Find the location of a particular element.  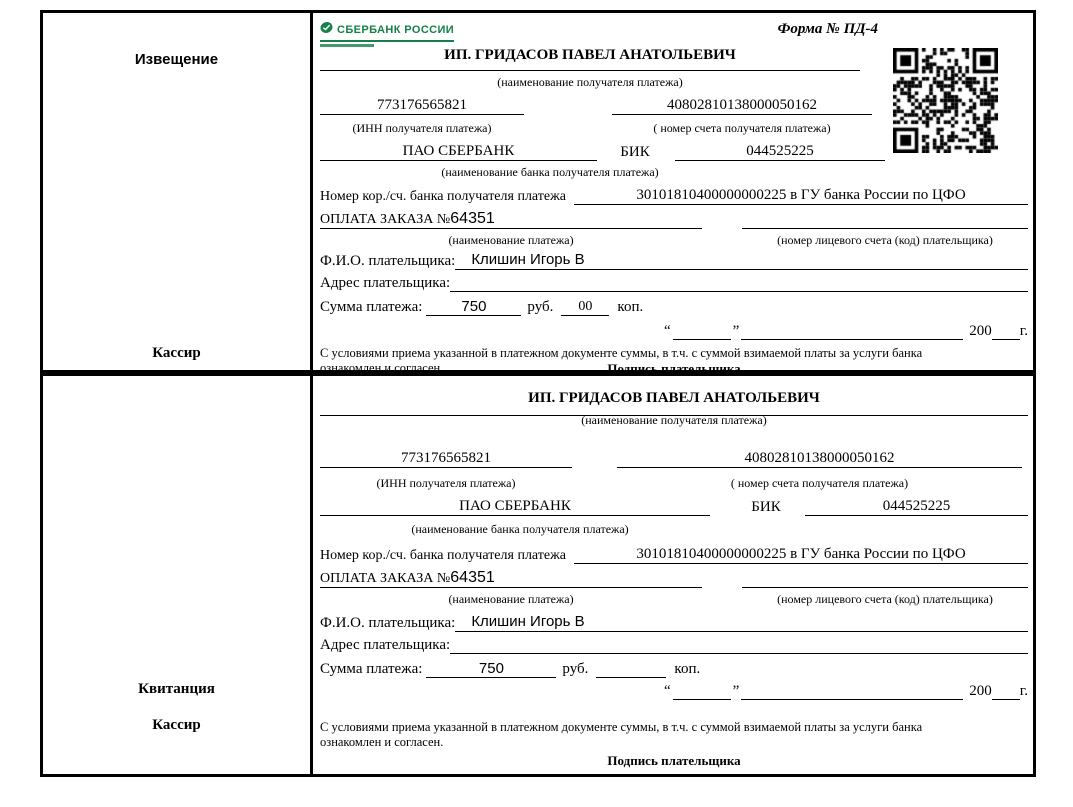

form-number: Форма № ПД-4 is located at coordinates (827, 29).